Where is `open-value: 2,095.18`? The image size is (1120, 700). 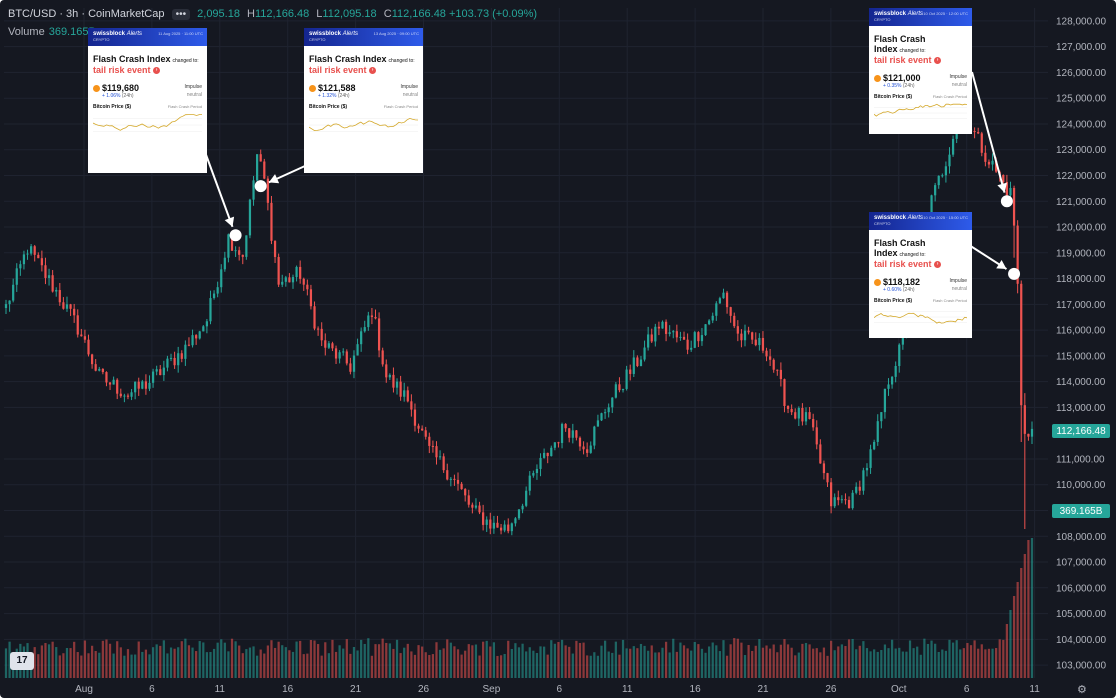
open-value: 2,095.18 is located at coordinates (218, 14).